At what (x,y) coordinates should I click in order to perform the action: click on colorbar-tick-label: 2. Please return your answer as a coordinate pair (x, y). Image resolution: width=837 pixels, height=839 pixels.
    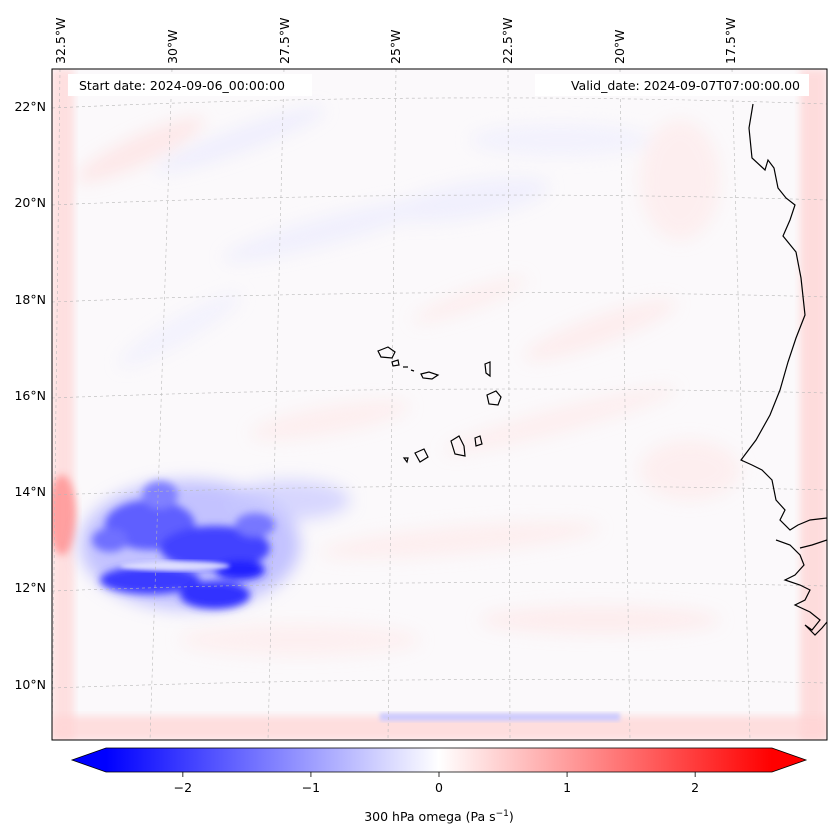
    Looking at the image, I should click on (695, 787).